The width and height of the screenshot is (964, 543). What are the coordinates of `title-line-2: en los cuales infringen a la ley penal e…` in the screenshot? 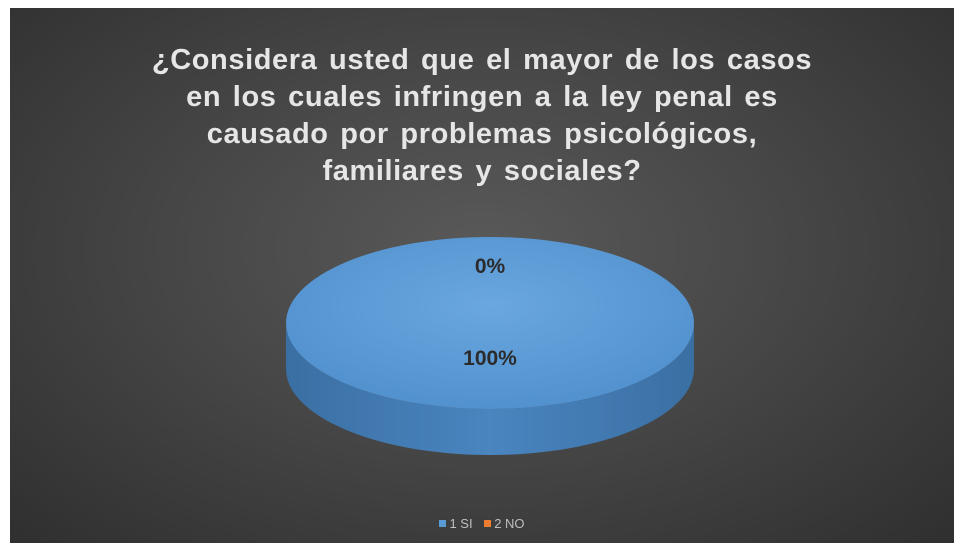 It's located at (482, 97).